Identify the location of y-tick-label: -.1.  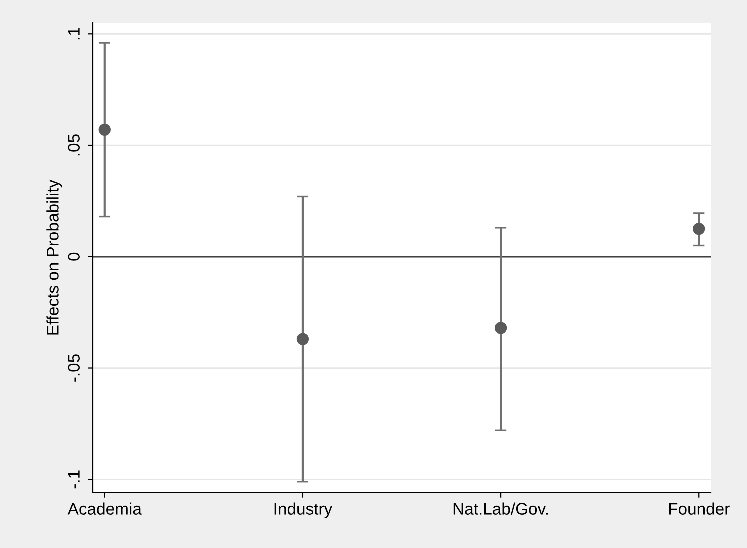
(74, 479).